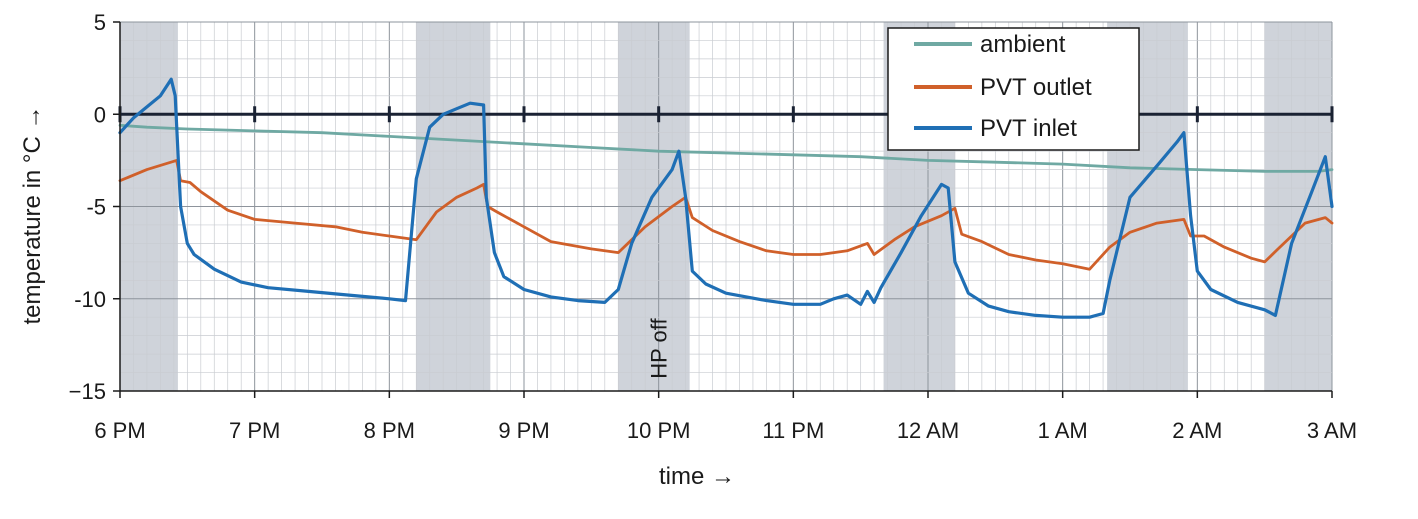 The width and height of the screenshot is (1418, 519). I want to click on x-tick-label: 1 AM, so click(1063, 430).